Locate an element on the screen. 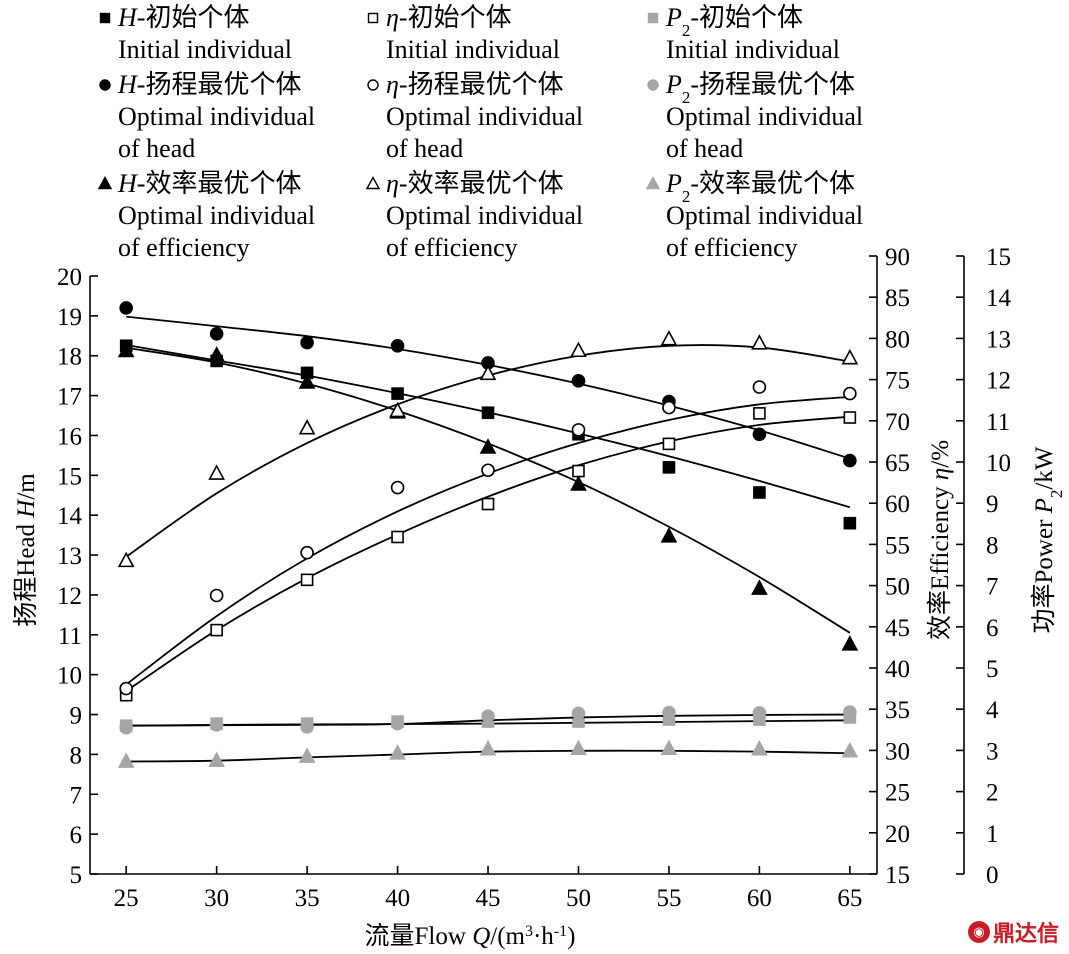 This screenshot has width=1069, height=954. efficiency-tick-label: 40 is located at coordinates (897, 669).